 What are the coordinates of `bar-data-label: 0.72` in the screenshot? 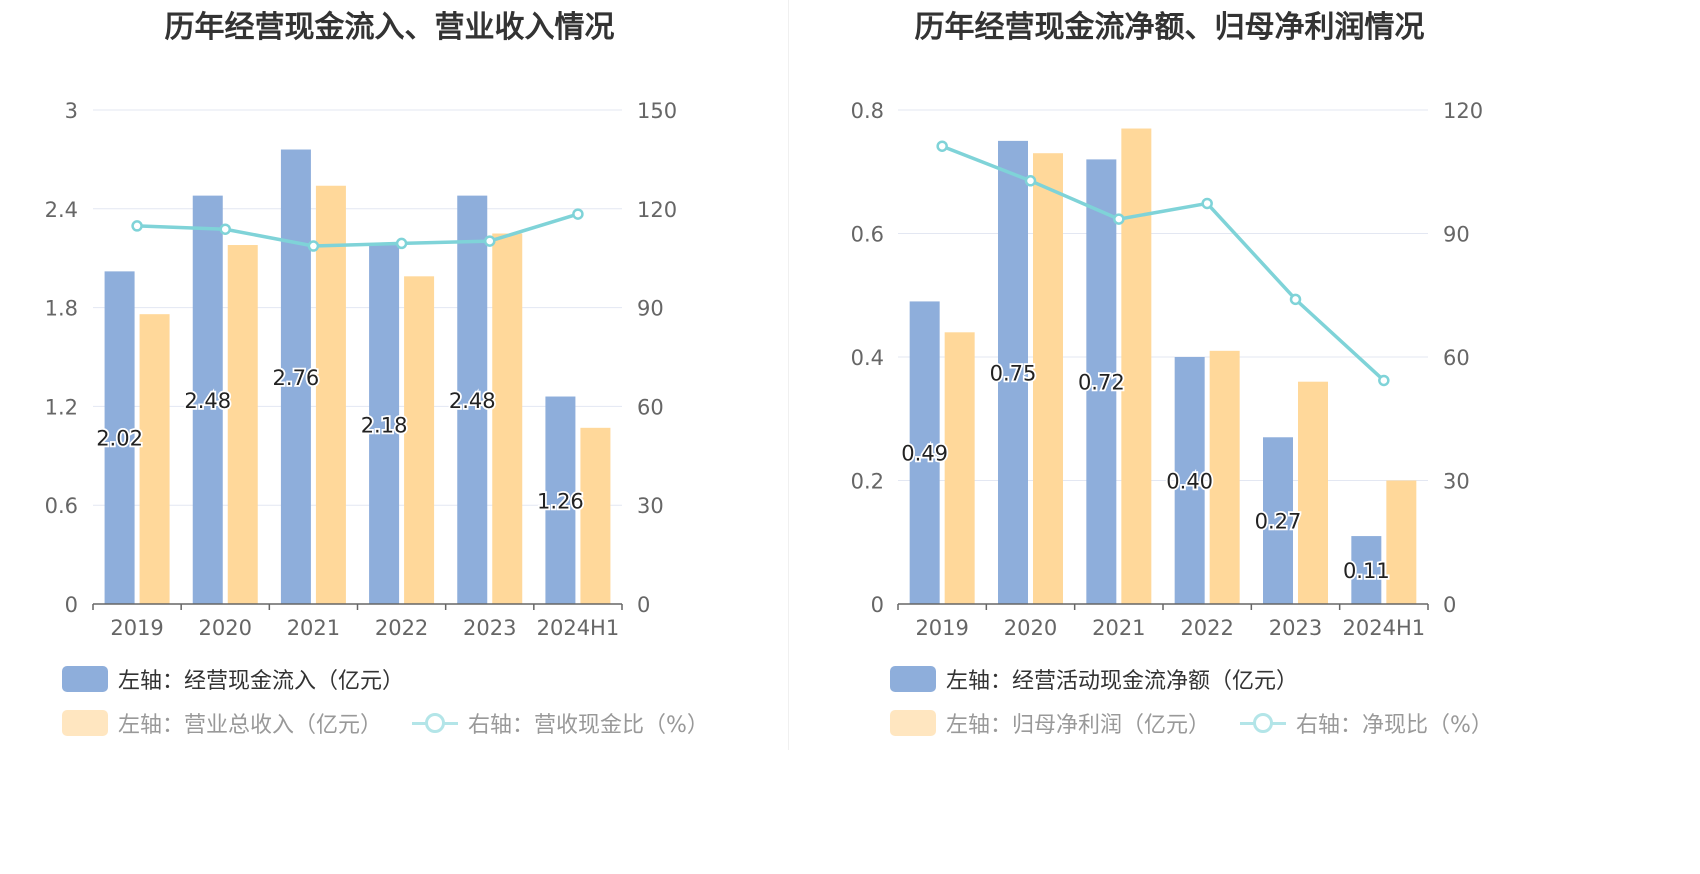 It's located at (1101, 383).